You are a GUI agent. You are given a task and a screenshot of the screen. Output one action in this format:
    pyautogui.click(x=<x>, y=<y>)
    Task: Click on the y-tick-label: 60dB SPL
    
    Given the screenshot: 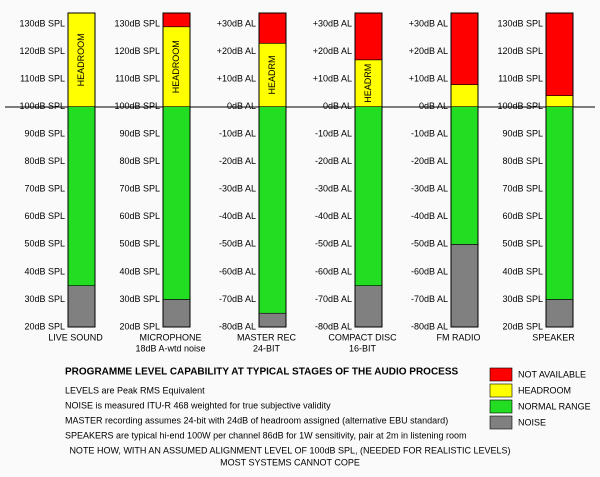 What is the action you would take?
    pyautogui.click(x=522, y=216)
    